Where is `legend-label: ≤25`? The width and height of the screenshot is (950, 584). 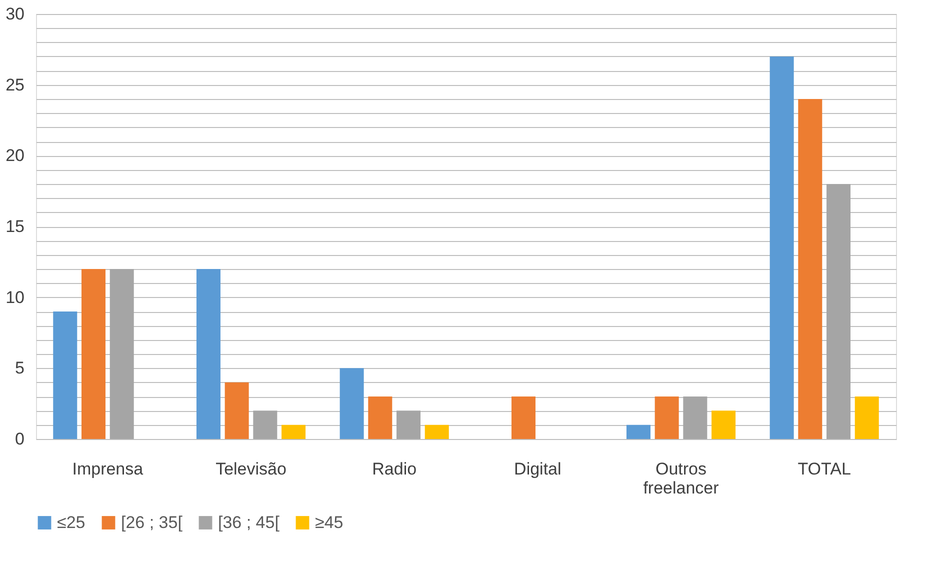 legend-label: ≤25 is located at coordinates (71, 522).